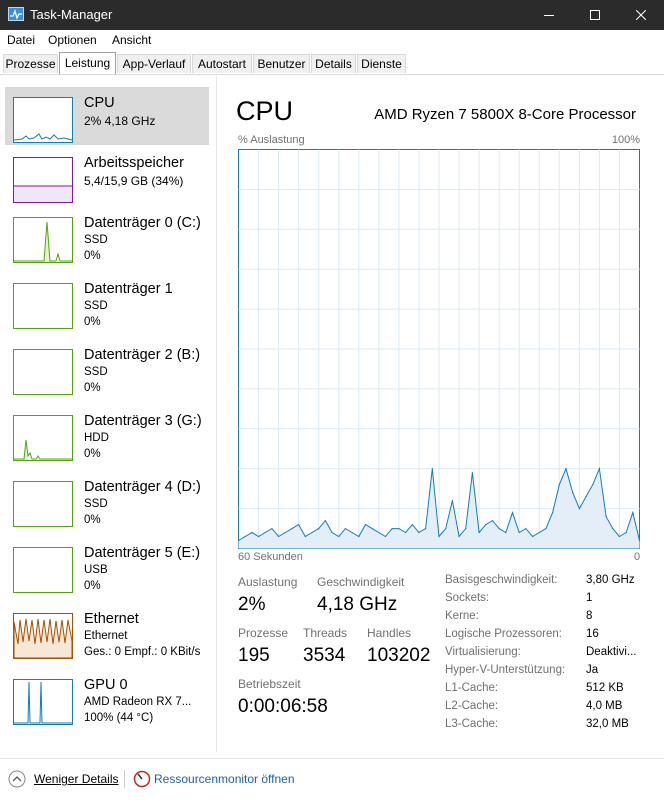 The height and width of the screenshot is (805, 664). I want to click on info-value: 3,80 GHz, so click(610, 580).